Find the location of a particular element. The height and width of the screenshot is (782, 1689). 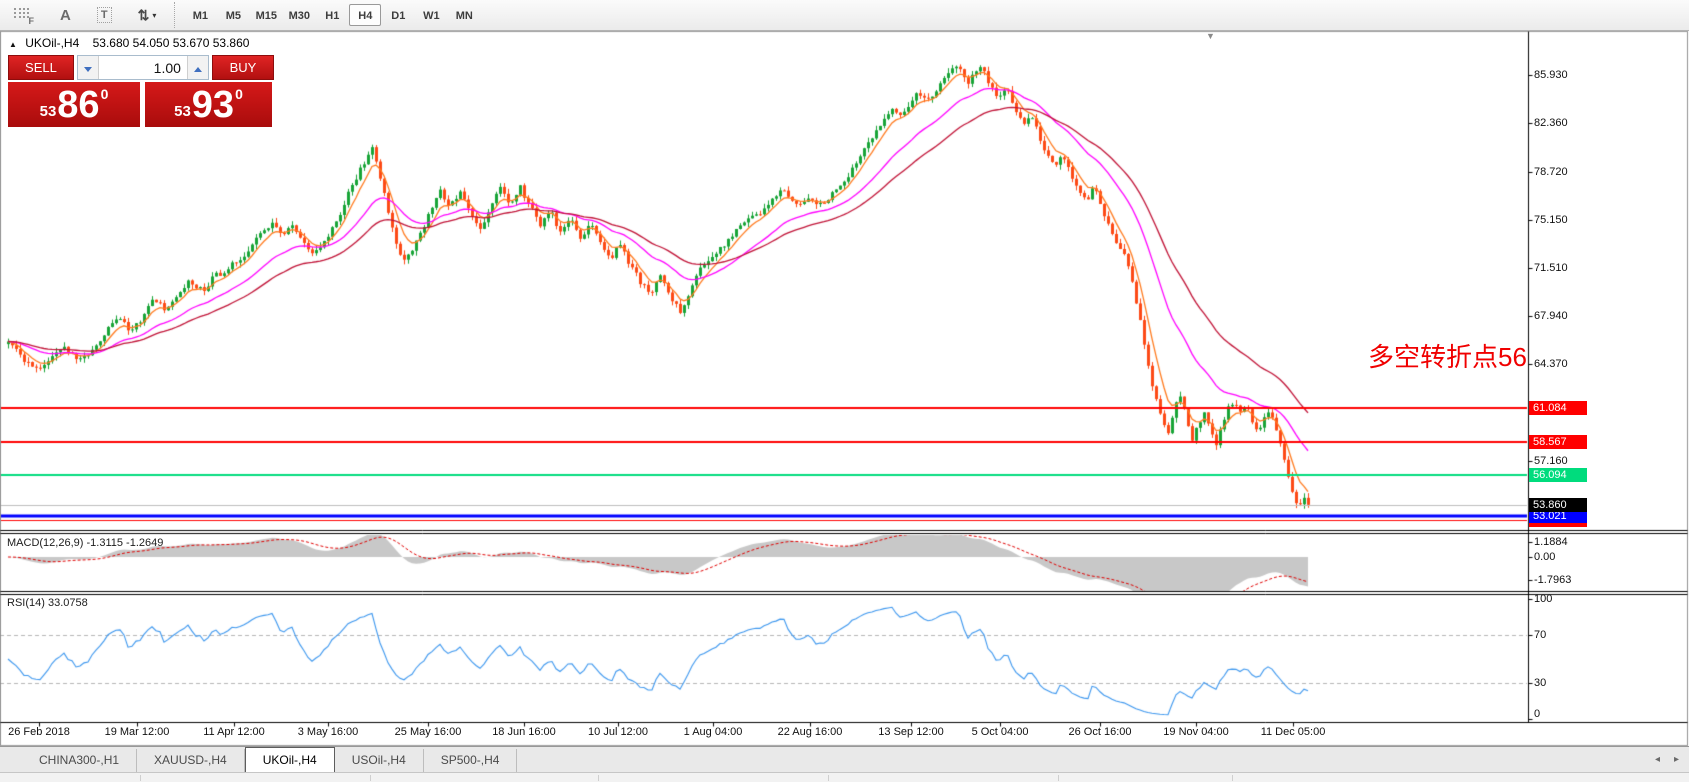

buy-button: BUY is located at coordinates (242, 67).